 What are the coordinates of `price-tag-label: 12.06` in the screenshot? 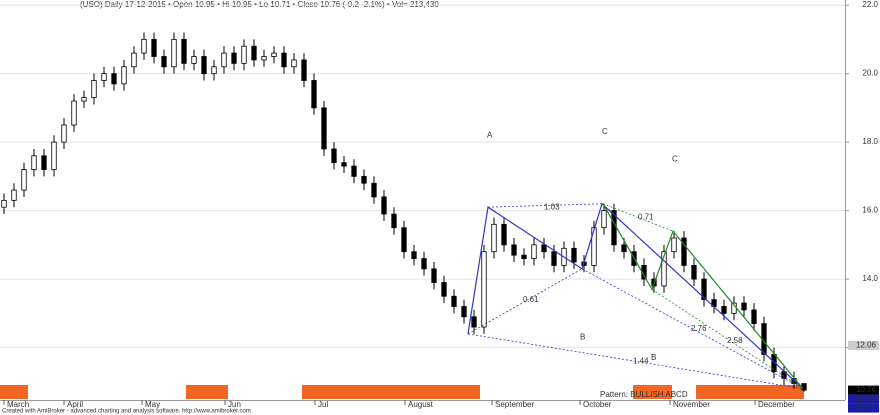 It's located at (866, 345).